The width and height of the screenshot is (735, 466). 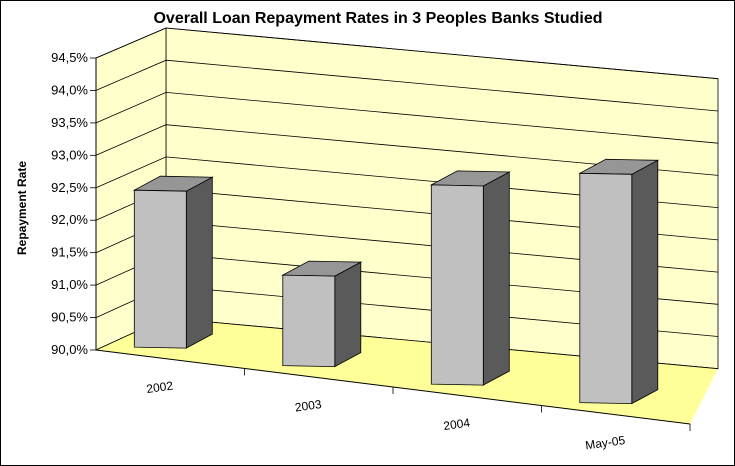 What do you see at coordinates (69, 89) in the screenshot?
I see `y-tick-label: 94,0%` at bounding box center [69, 89].